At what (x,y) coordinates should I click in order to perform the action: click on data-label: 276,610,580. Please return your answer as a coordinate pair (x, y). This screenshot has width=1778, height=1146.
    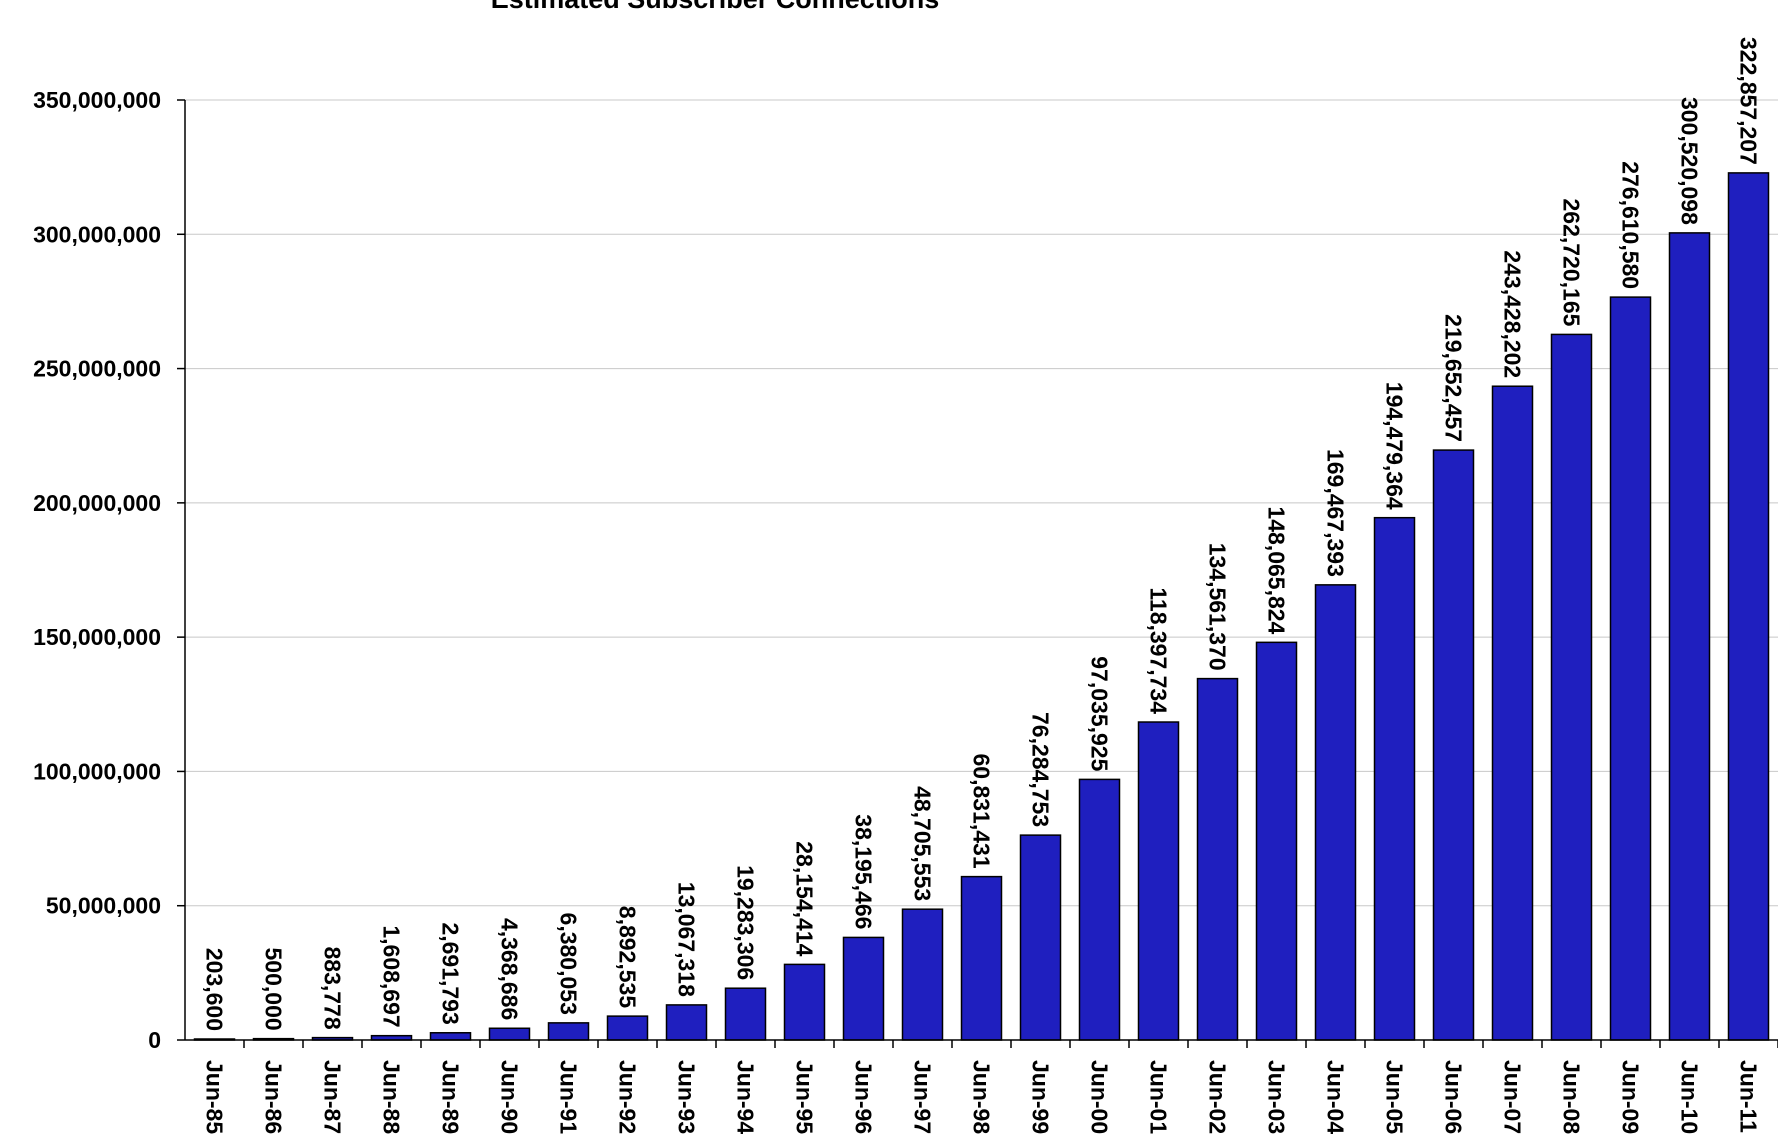
    Looking at the image, I should click on (1631, 225).